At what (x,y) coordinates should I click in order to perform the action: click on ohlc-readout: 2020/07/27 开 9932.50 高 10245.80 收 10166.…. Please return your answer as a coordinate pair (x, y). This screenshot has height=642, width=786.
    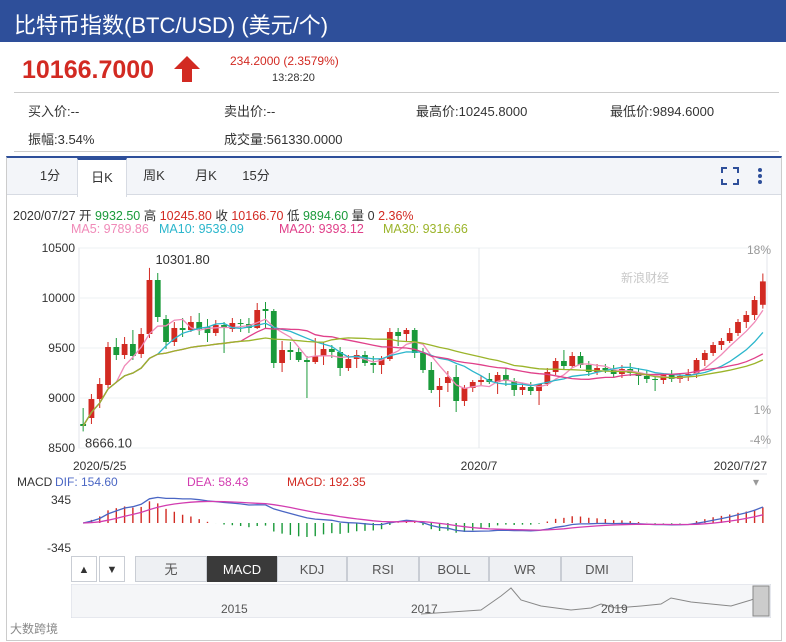
    Looking at the image, I should click on (213, 214).